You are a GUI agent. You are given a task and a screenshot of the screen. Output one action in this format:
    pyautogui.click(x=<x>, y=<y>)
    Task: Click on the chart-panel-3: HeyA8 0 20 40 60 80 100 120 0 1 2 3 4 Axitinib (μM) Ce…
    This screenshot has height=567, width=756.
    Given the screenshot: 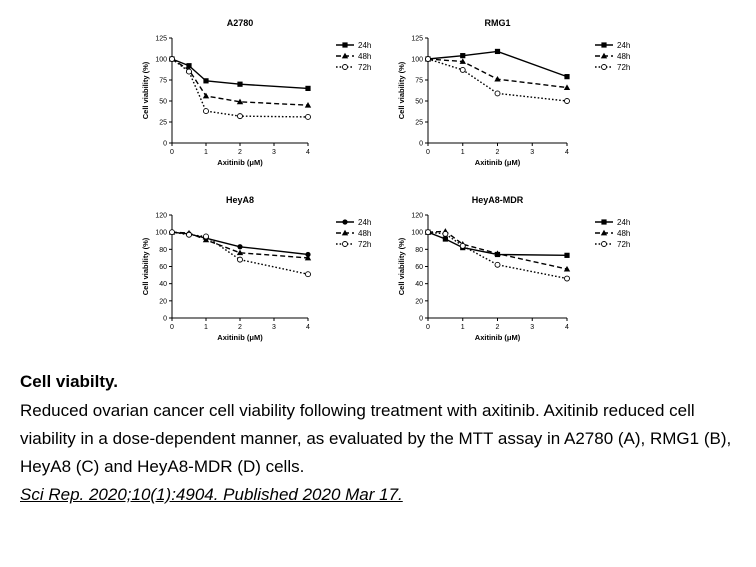 What is the action you would take?
    pyautogui.click(x=256, y=268)
    